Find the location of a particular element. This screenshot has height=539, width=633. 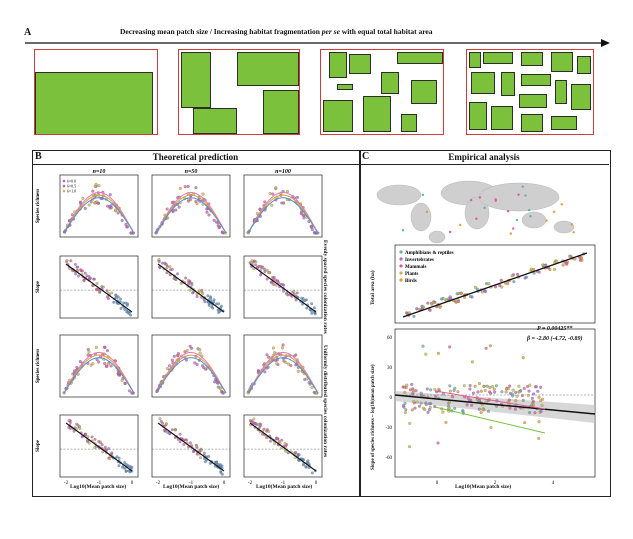

panel-c-title: Empirical analysis is located at coordinates (484, 157).